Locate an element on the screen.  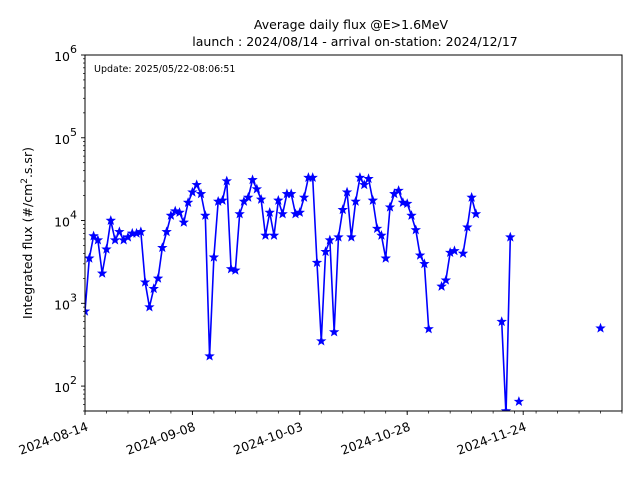
chart-title: Average daily flux @E>1.6MeV is located at coordinates (351, 24).